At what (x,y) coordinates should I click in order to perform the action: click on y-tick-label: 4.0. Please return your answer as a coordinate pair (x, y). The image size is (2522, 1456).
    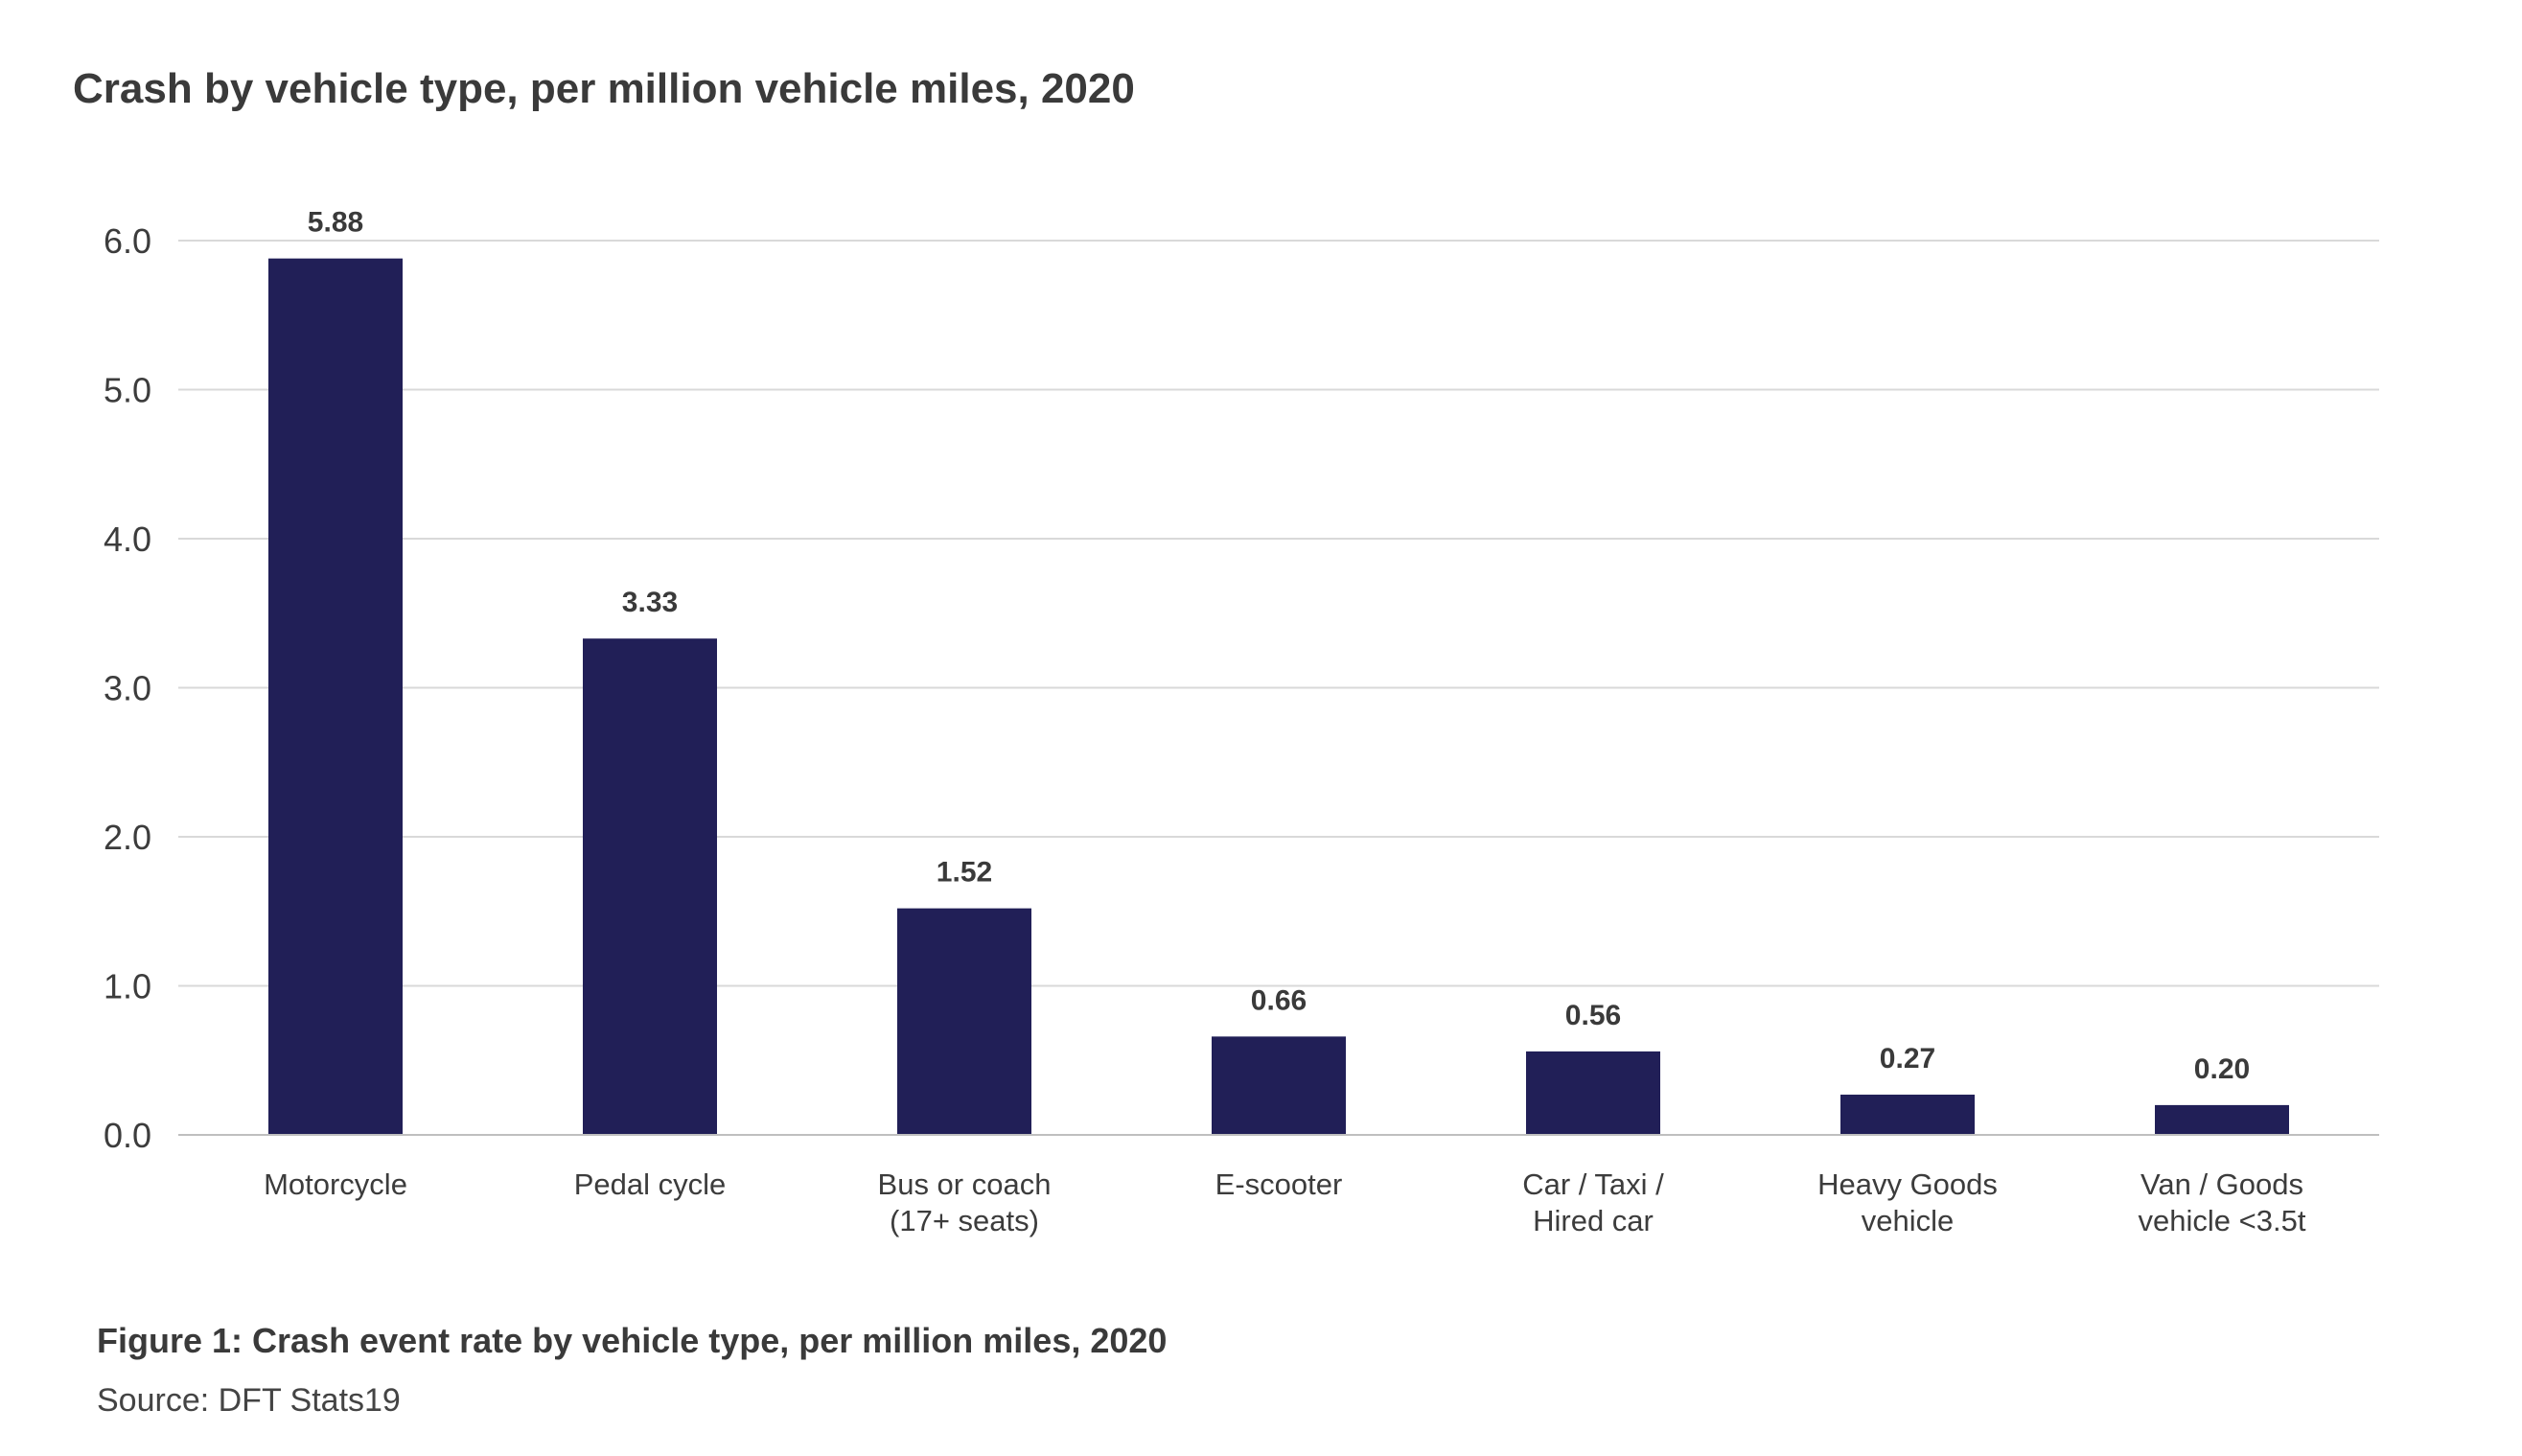
    Looking at the image, I should click on (127, 539).